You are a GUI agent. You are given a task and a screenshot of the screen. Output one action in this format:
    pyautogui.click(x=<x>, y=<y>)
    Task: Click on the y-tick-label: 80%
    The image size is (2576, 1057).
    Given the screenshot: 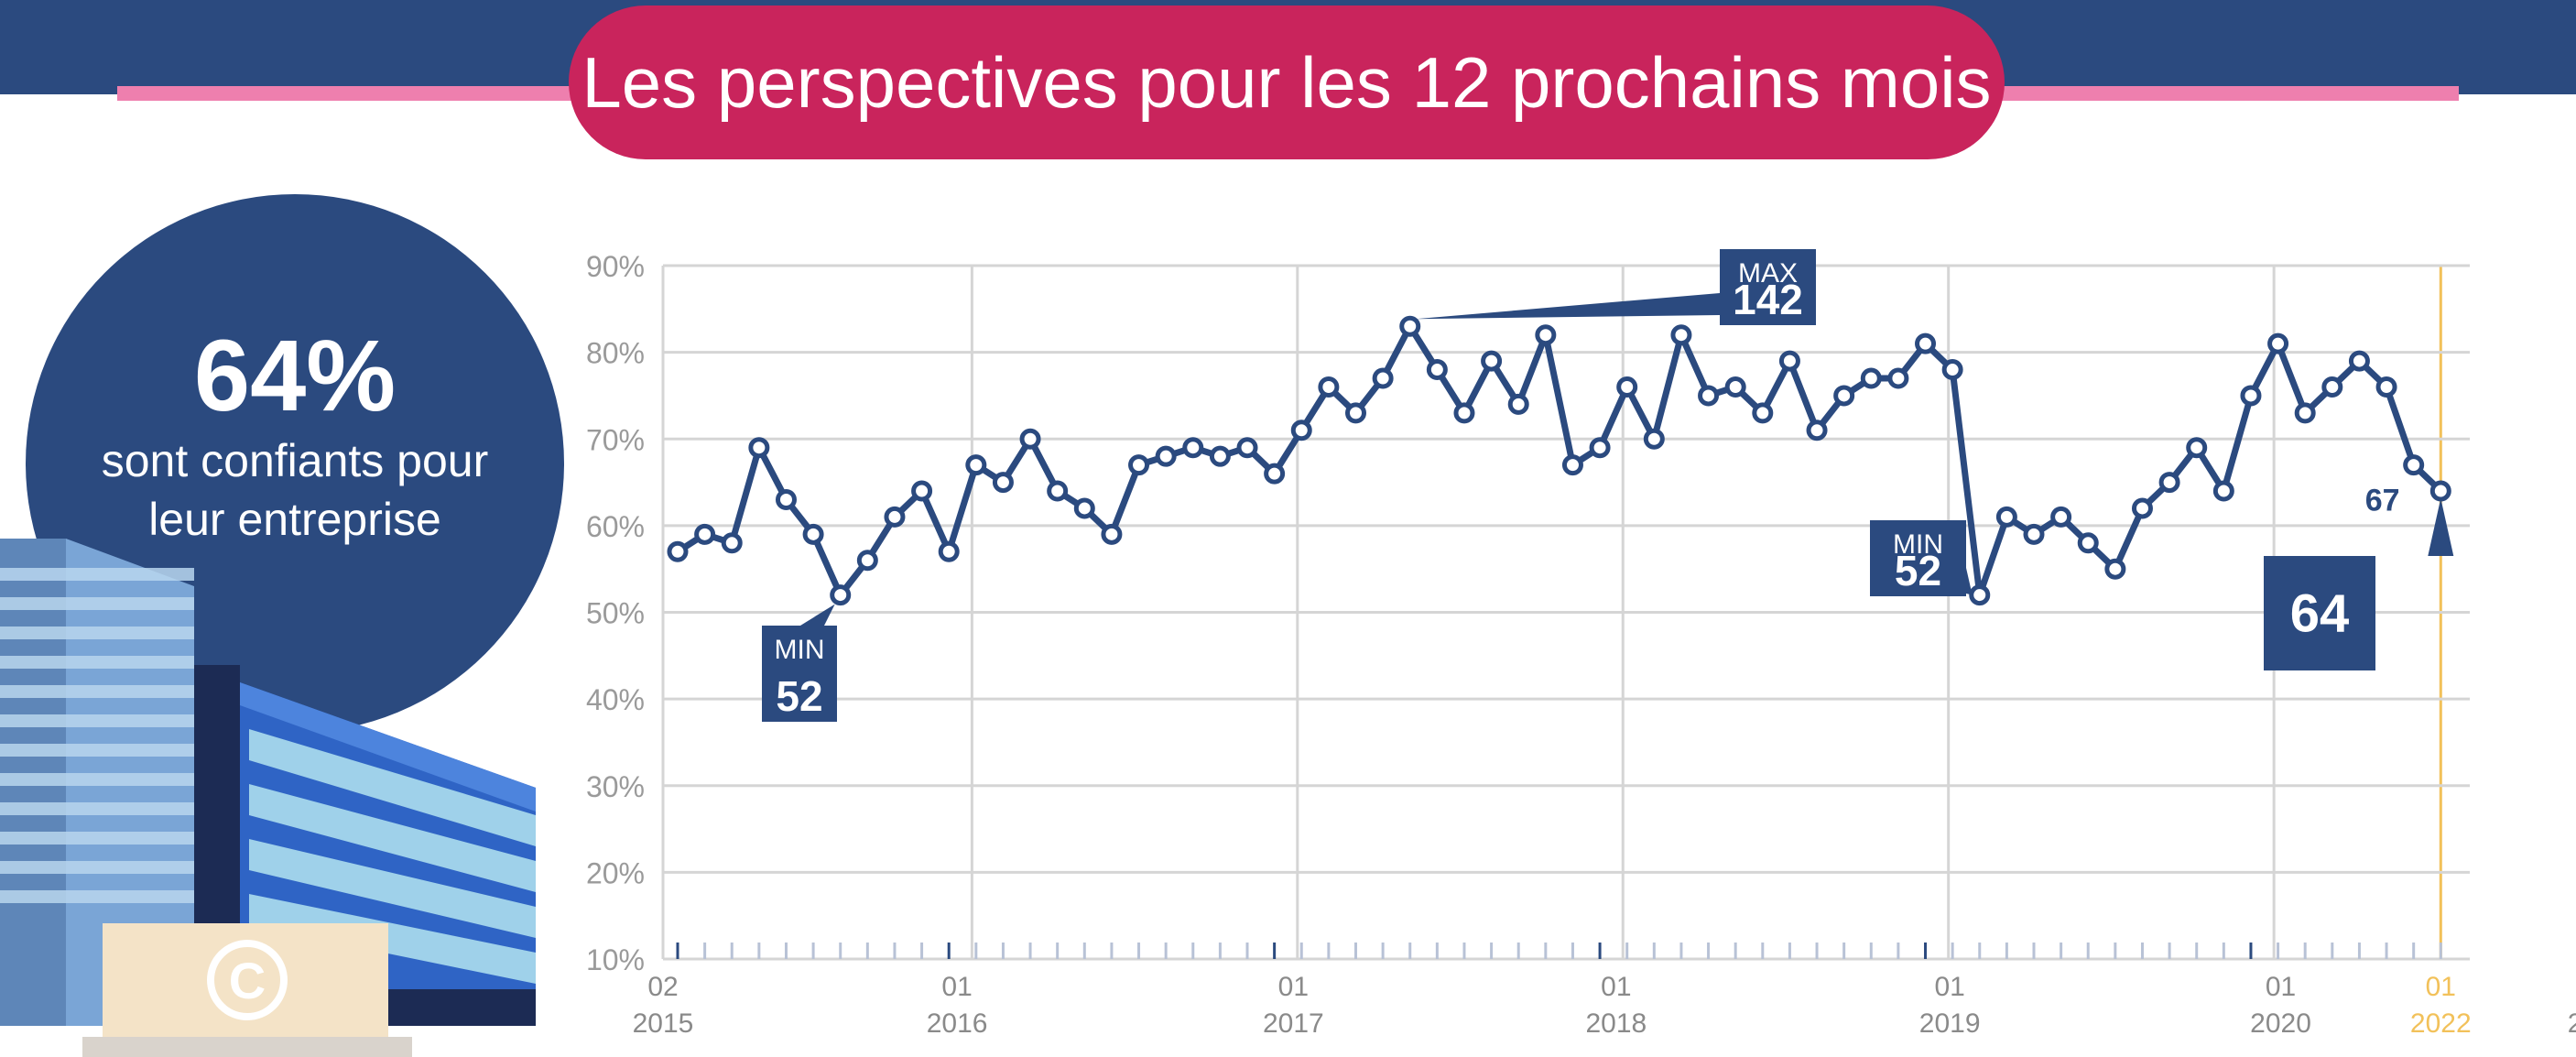 What is the action you would take?
    pyautogui.click(x=615, y=354)
    